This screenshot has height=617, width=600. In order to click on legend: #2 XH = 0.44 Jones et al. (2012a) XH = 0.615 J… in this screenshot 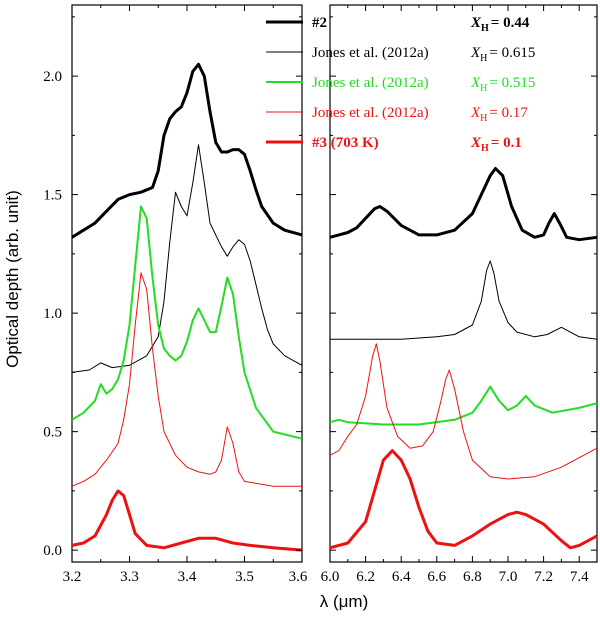, I will do `click(400, 84)`.